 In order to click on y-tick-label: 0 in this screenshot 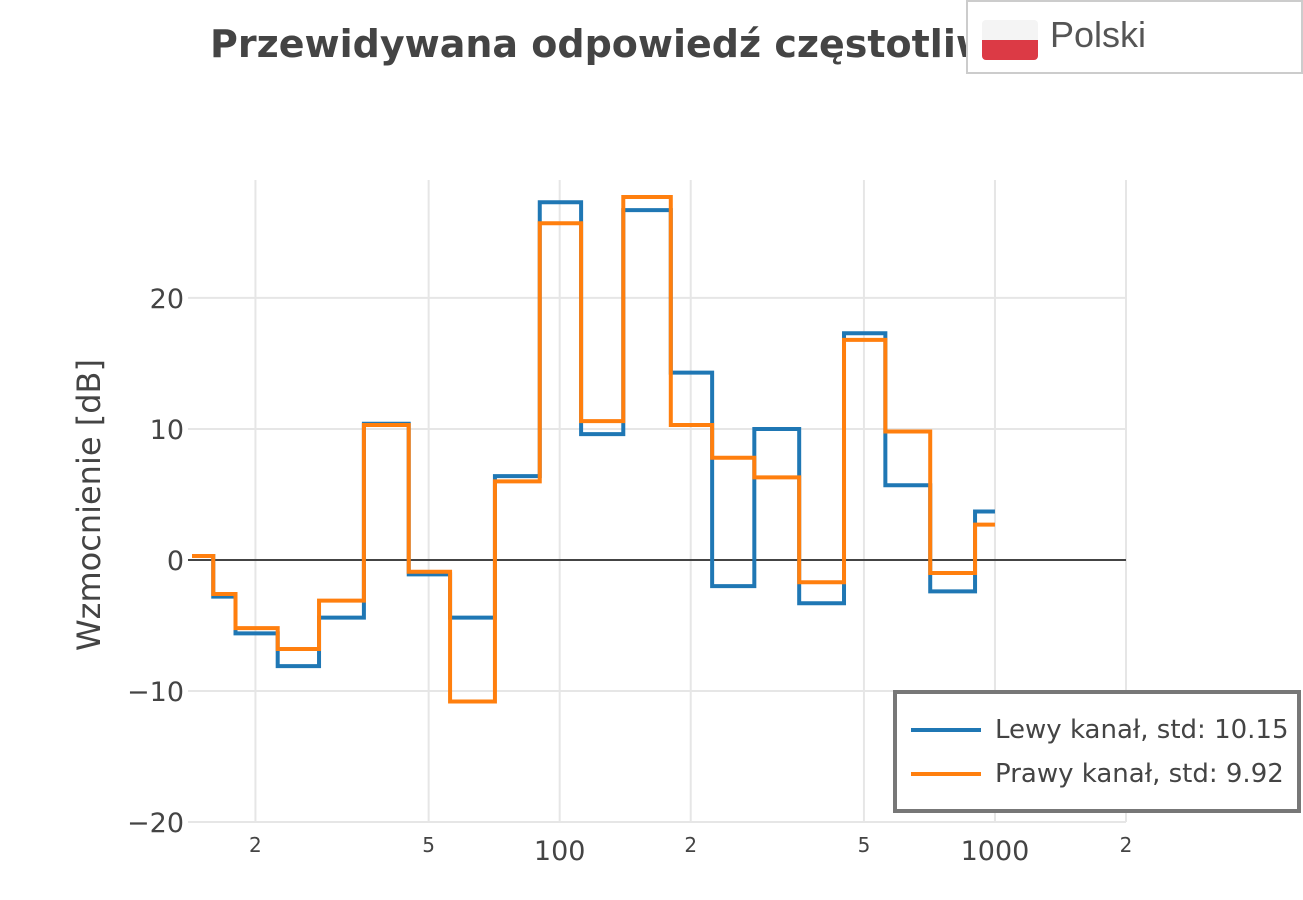, I will do `click(175, 561)`.